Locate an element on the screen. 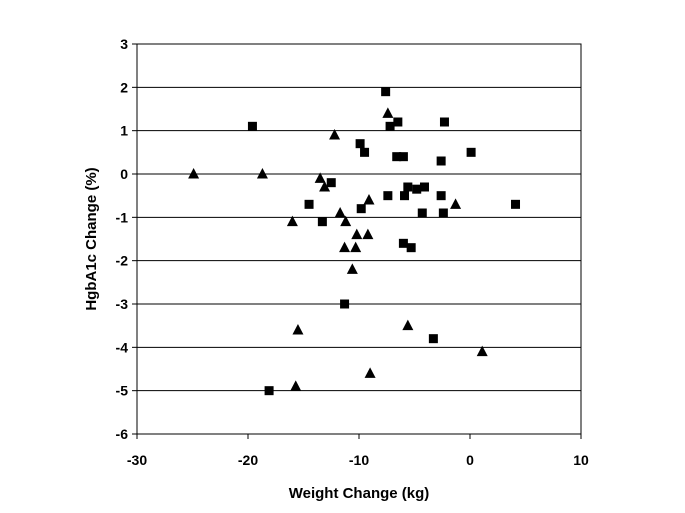 This screenshot has height=513, width=685. x-tick-label: -10 is located at coordinates (359, 460).